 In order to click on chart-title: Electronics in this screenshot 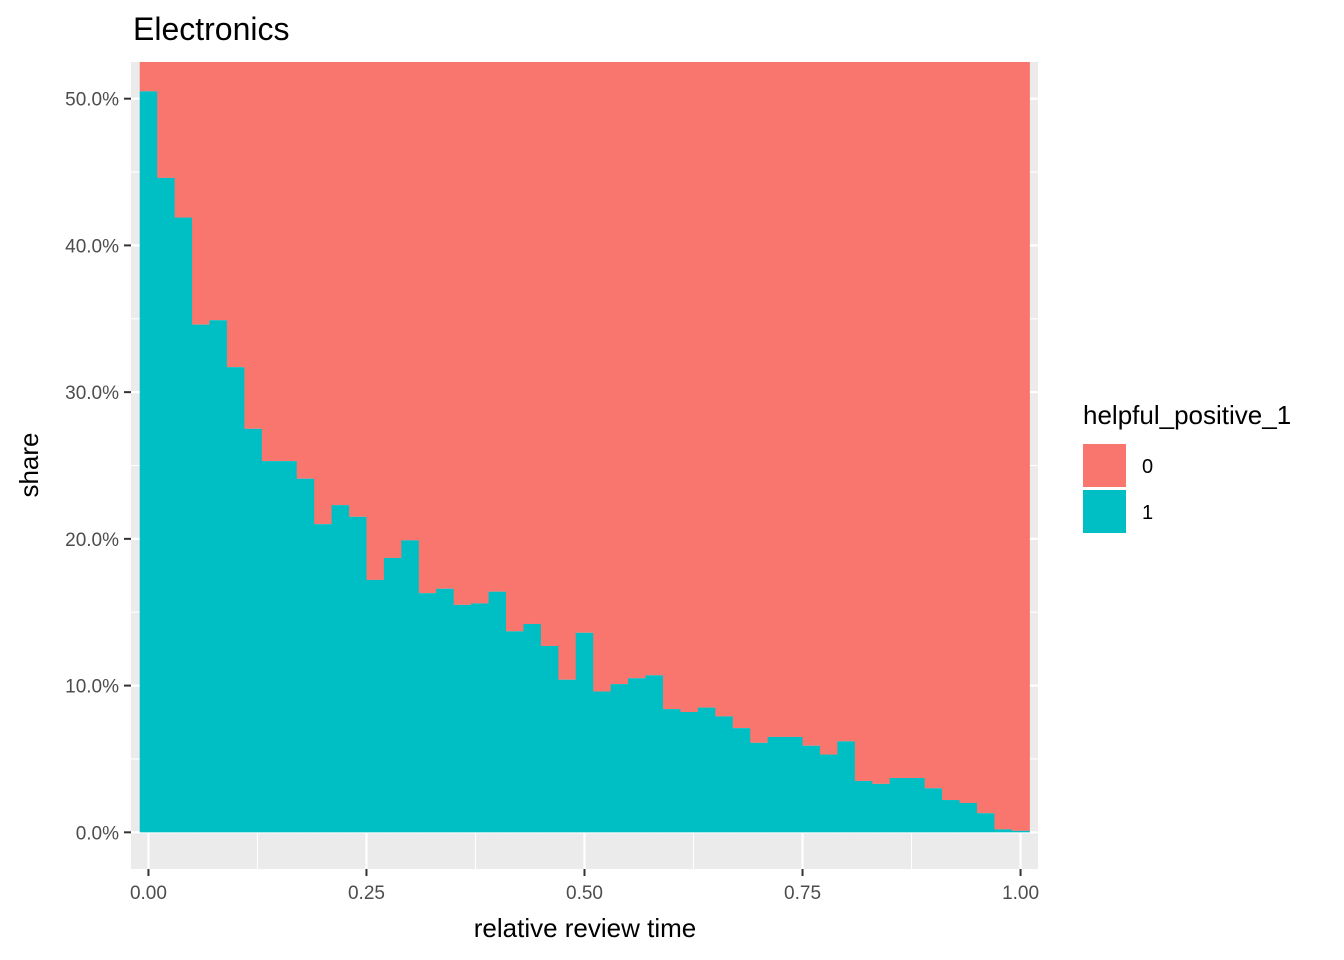, I will do `click(211, 29)`.